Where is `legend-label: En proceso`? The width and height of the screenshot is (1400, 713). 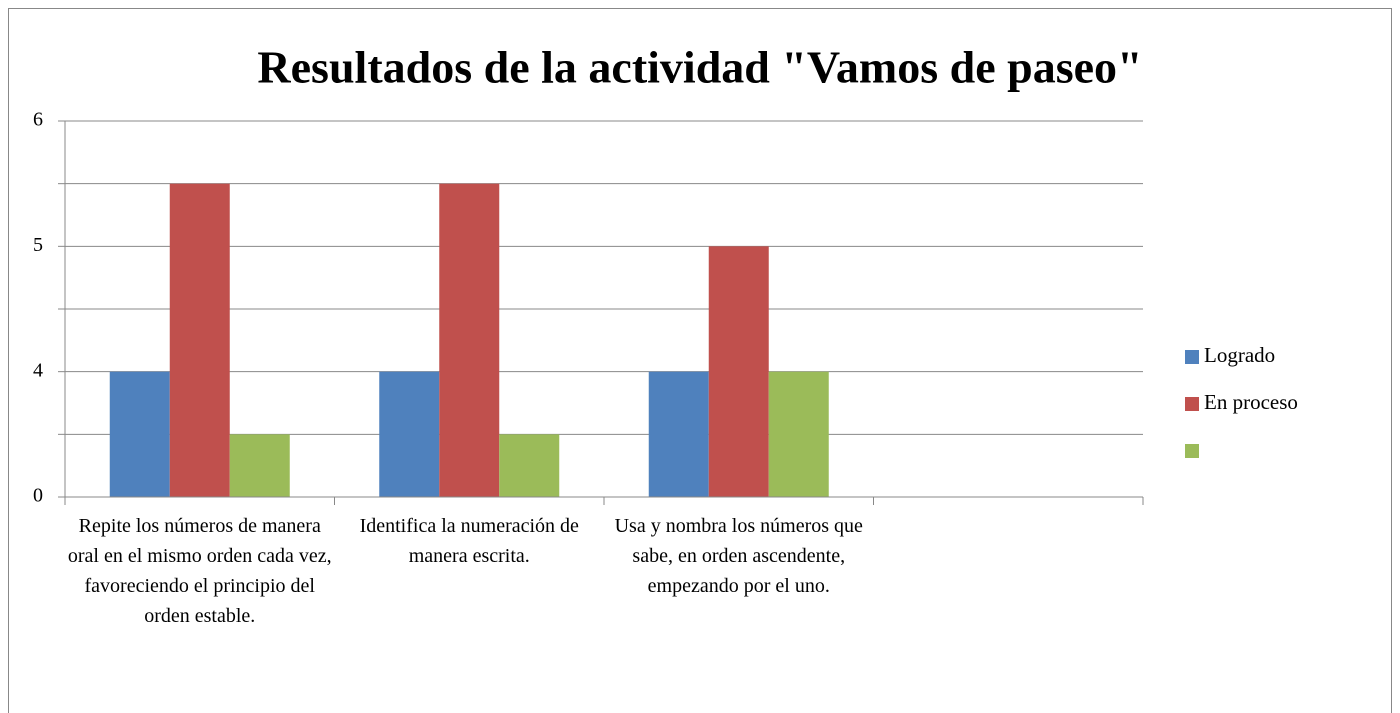 legend-label: En proceso is located at coordinates (1251, 402).